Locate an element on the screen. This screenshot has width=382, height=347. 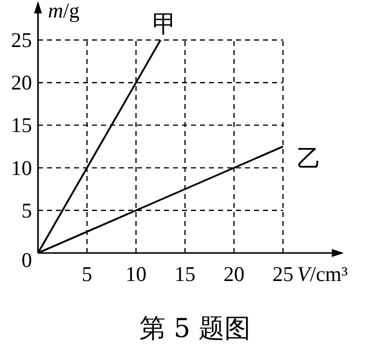
y-tick-label: 10 is located at coordinates (21, 168).